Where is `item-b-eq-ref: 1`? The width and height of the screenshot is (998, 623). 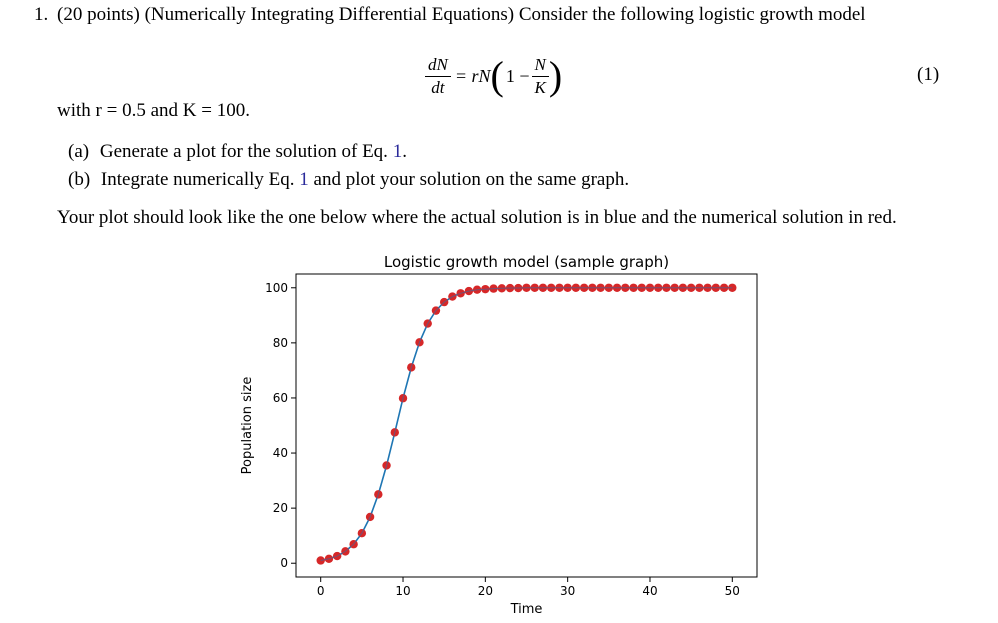
item-b-eq-ref: 1 is located at coordinates (304, 179).